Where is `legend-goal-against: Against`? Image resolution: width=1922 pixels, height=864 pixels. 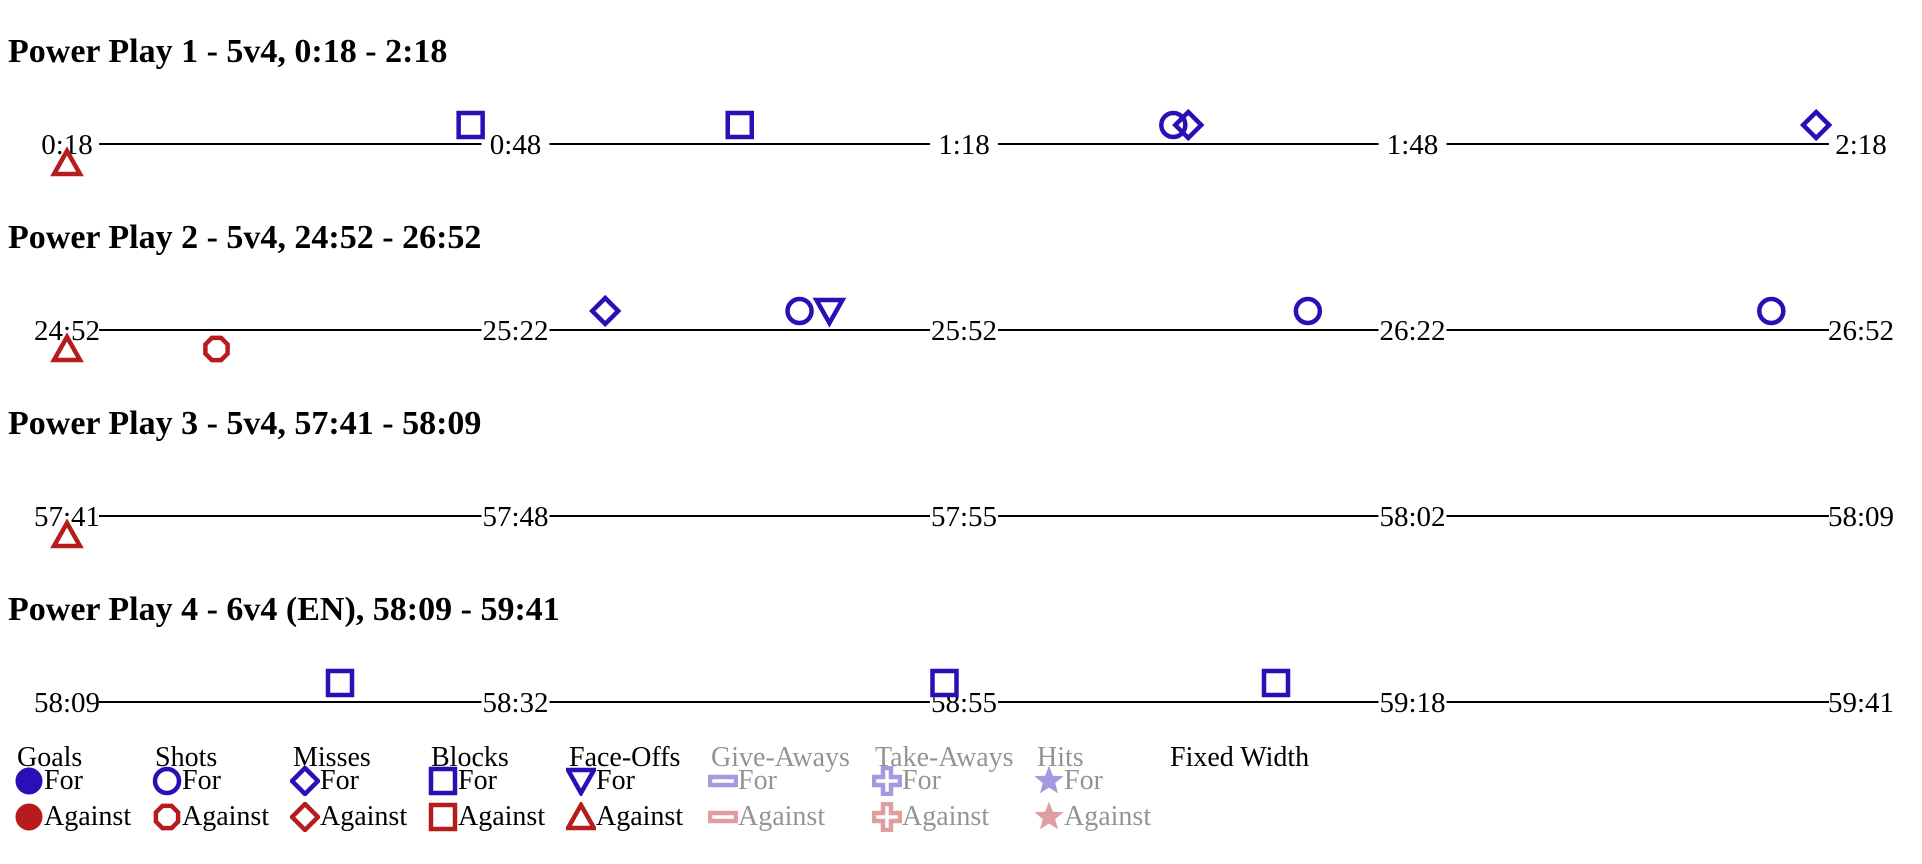 legend-goal-against: Against is located at coordinates (72, 817).